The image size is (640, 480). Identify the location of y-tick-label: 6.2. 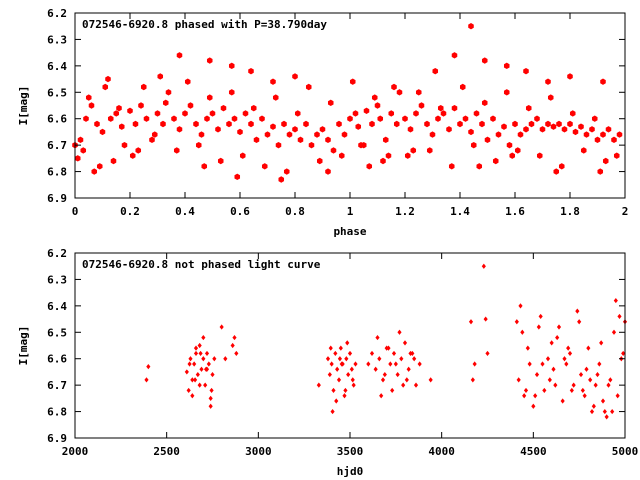
(57, 253).